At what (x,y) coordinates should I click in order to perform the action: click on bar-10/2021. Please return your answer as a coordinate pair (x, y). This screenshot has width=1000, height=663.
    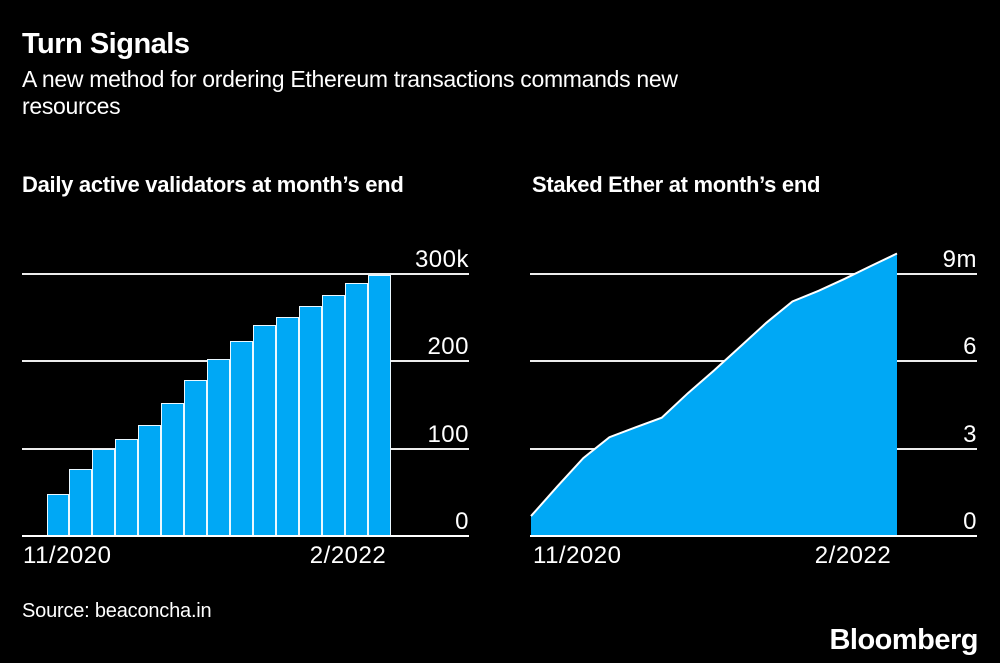
    Looking at the image, I should click on (288, 425).